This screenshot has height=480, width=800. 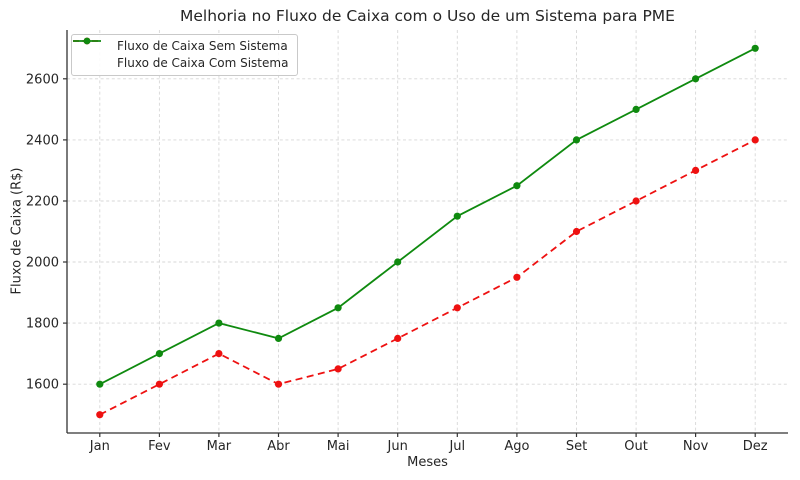 I want to click on y-tick-label: 1600, so click(x=42, y=385).